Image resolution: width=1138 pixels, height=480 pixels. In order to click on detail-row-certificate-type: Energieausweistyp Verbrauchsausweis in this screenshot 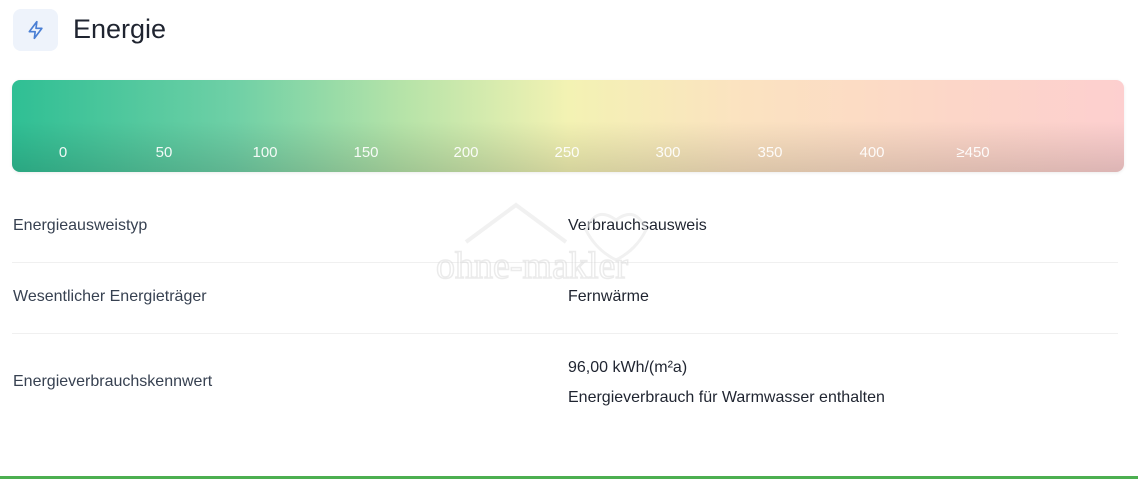, I will do `click(565, 227)`.